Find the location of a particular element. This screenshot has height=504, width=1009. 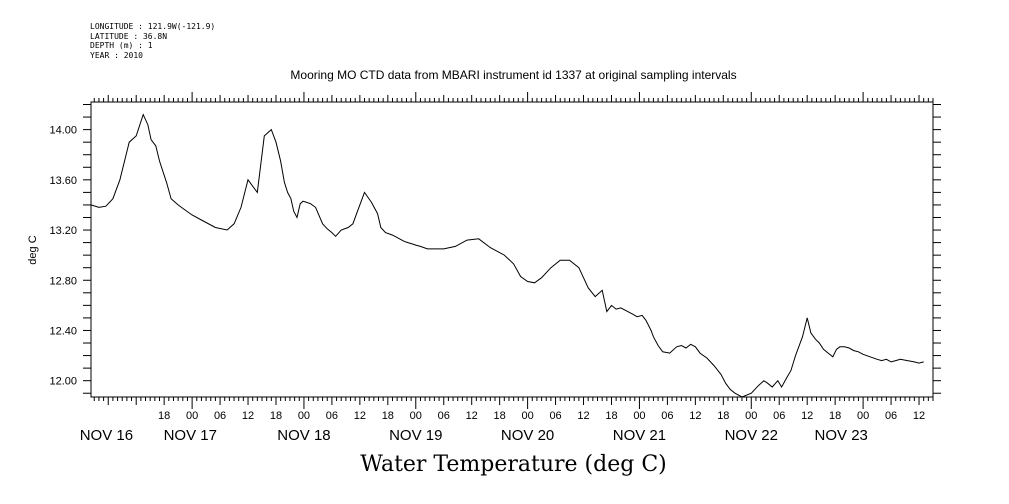

x-date-label: NOV 20 is located at coordinates (527, 435).